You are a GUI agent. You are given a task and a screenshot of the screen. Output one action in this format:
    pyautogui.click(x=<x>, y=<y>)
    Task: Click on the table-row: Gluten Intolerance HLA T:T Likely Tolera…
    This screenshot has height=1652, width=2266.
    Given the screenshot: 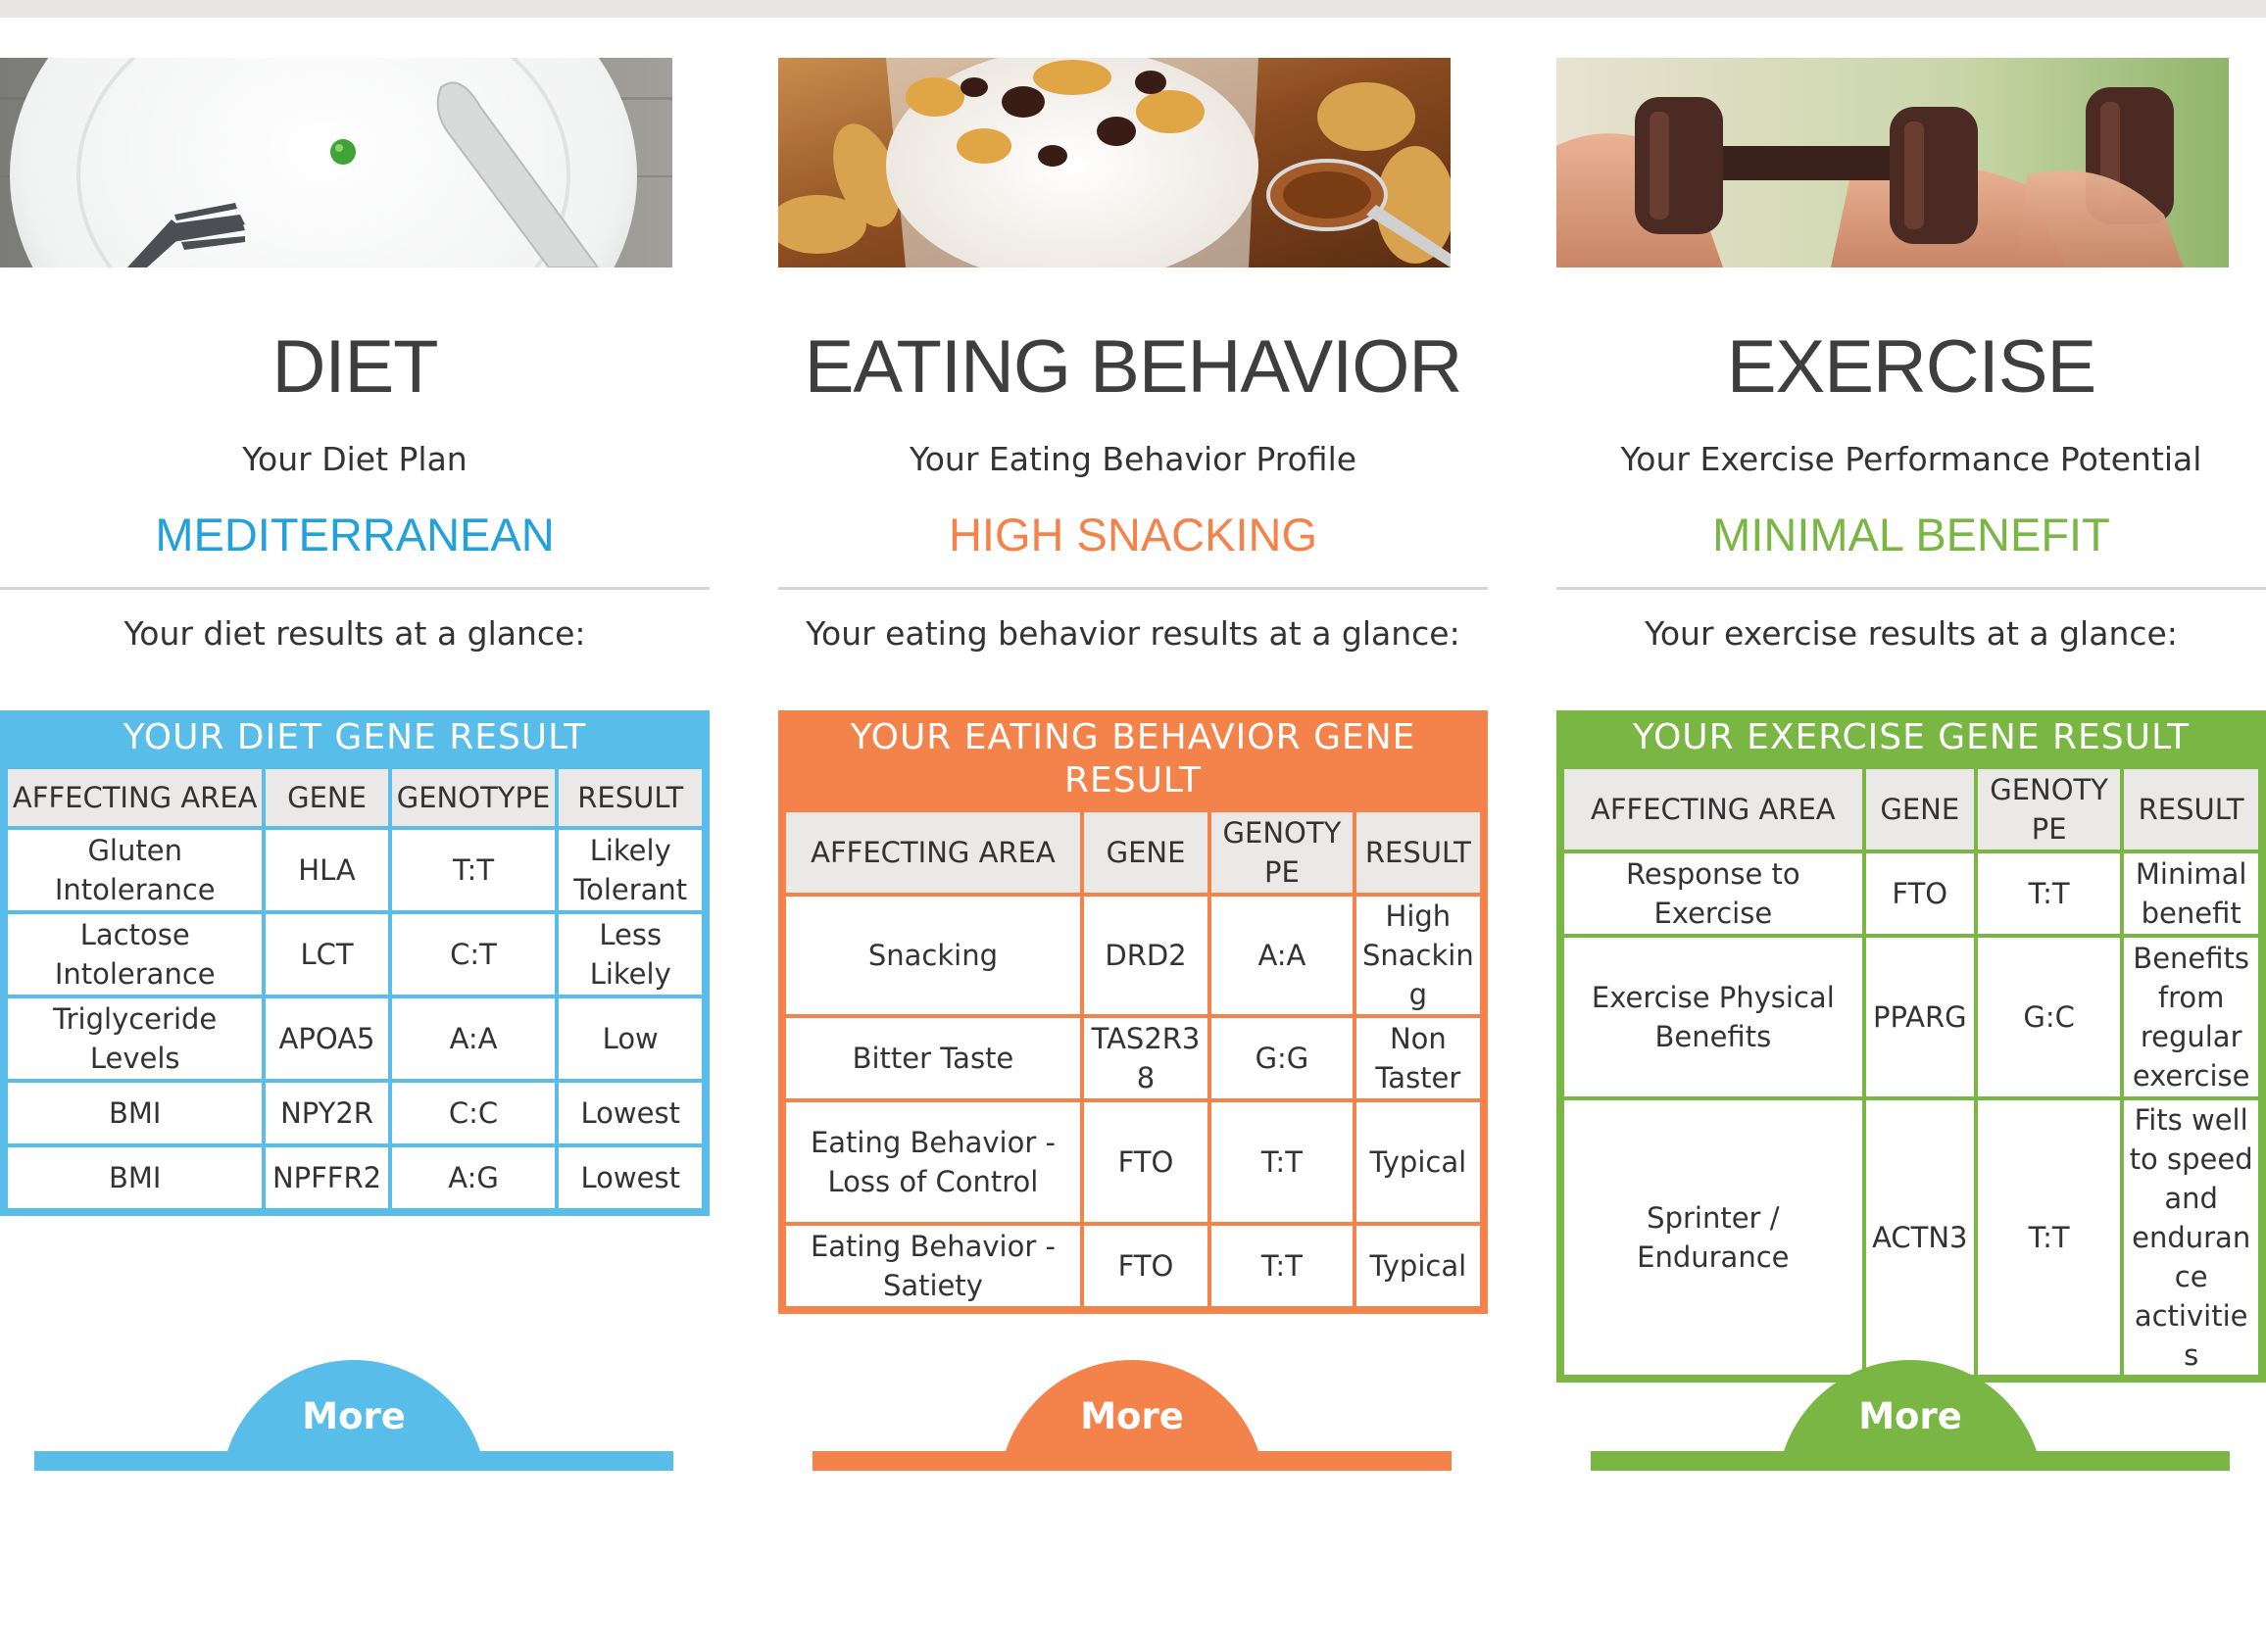 What is the action you would take?
    pyautogui.click(x=354, y=870)
    